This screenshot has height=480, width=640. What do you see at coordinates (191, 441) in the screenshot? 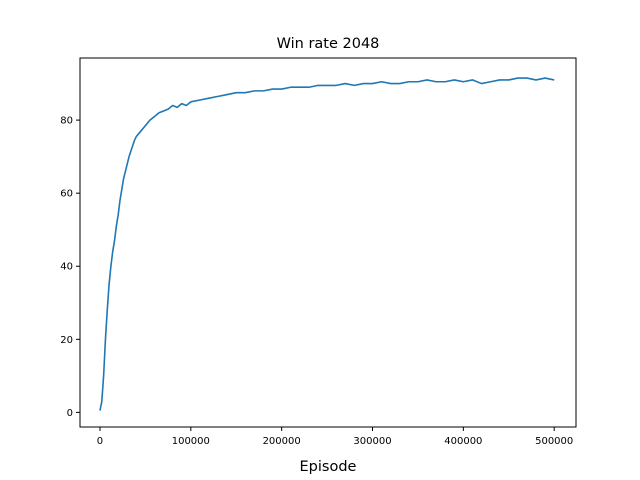
I see `x-tick-label: 100000` at bounding box center [191, 441].